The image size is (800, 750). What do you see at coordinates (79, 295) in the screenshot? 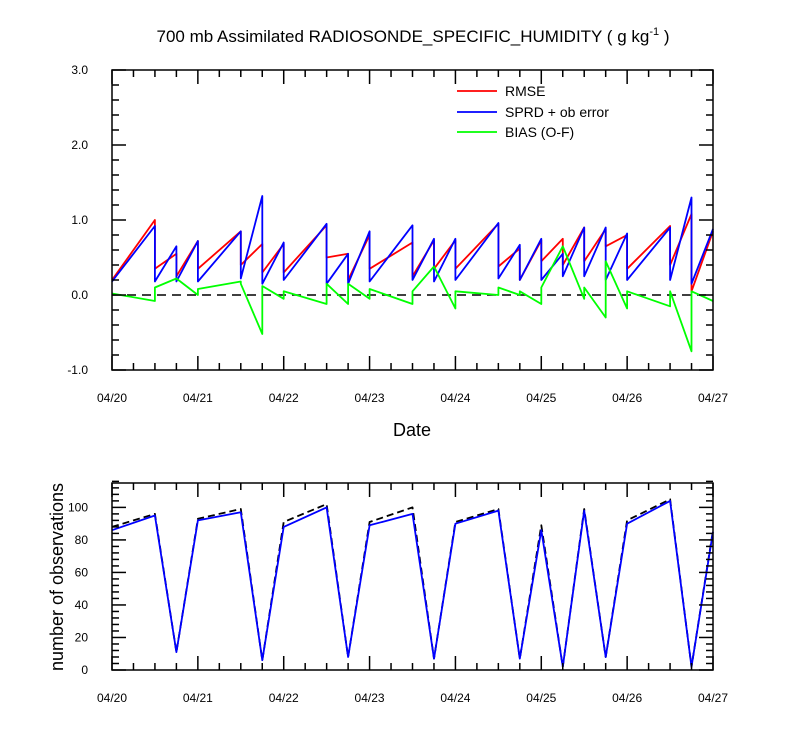
I see `top-y-tick-label: 0.0` at bounding box center [79, 295].